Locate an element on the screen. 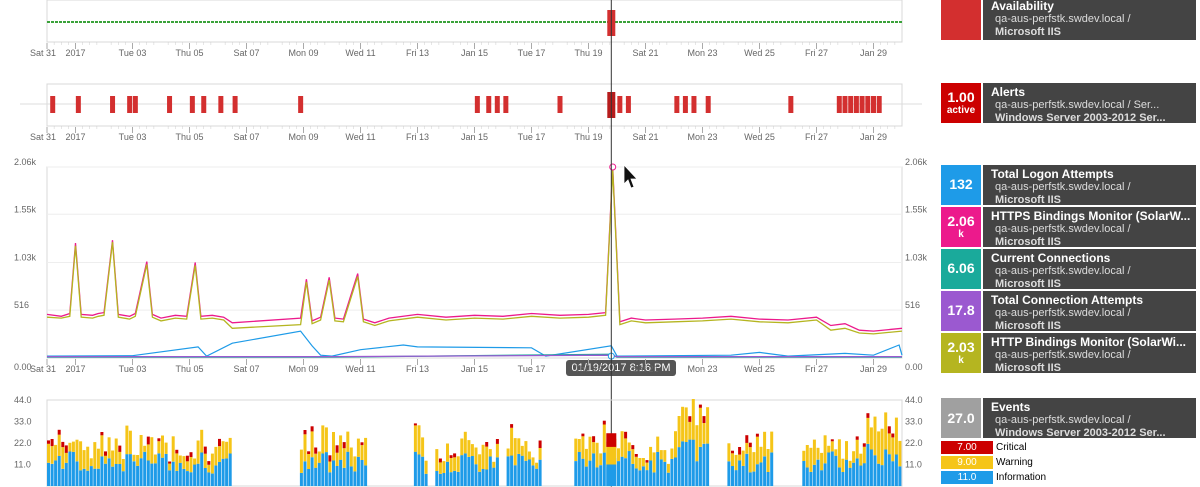  metric-host: qa-aus-perfstk.swdev.local / is located at coordinates (1063, 229).